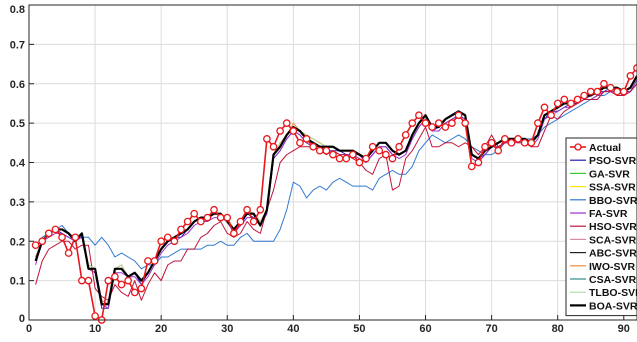  Describe the element at coordinates (17, 282) in the screenshot. I see `y-tick-label: 0.1` at that location.